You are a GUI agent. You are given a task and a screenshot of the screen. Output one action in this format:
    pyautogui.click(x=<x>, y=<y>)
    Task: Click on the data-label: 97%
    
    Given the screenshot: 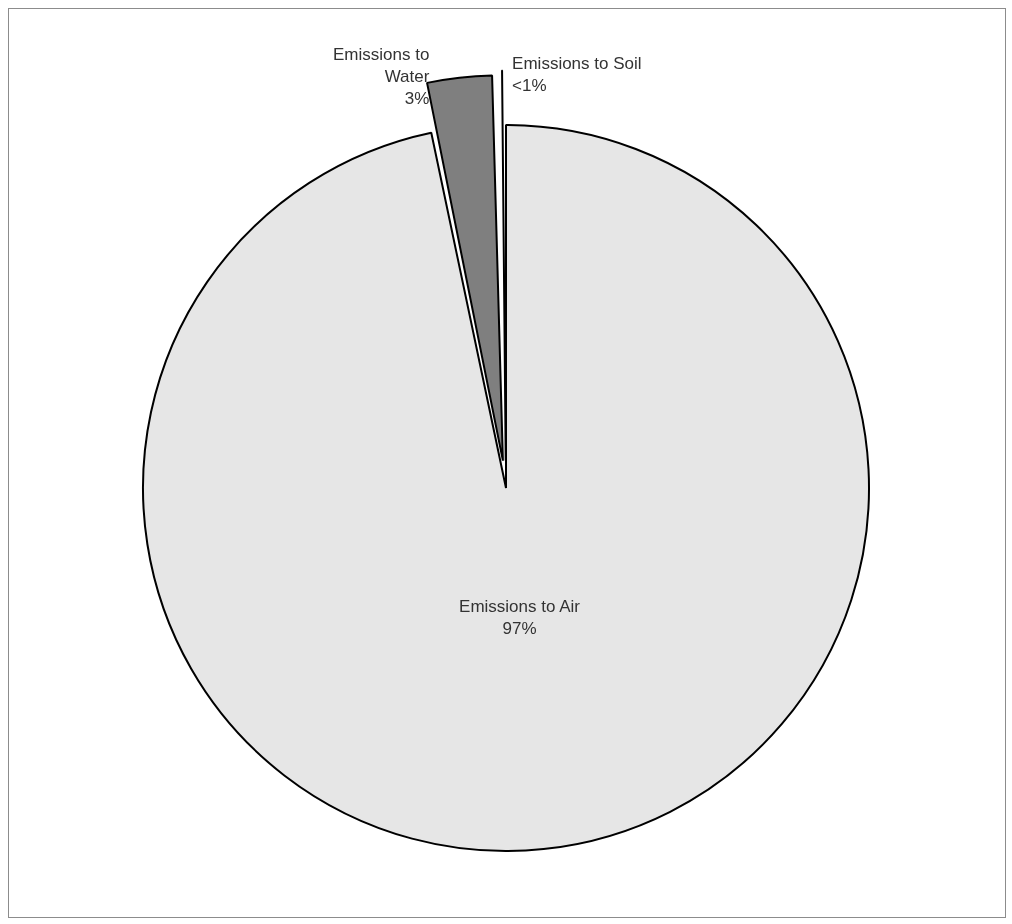 What is the action you would take?
    pyautogui.click(x=519, y=628)
    